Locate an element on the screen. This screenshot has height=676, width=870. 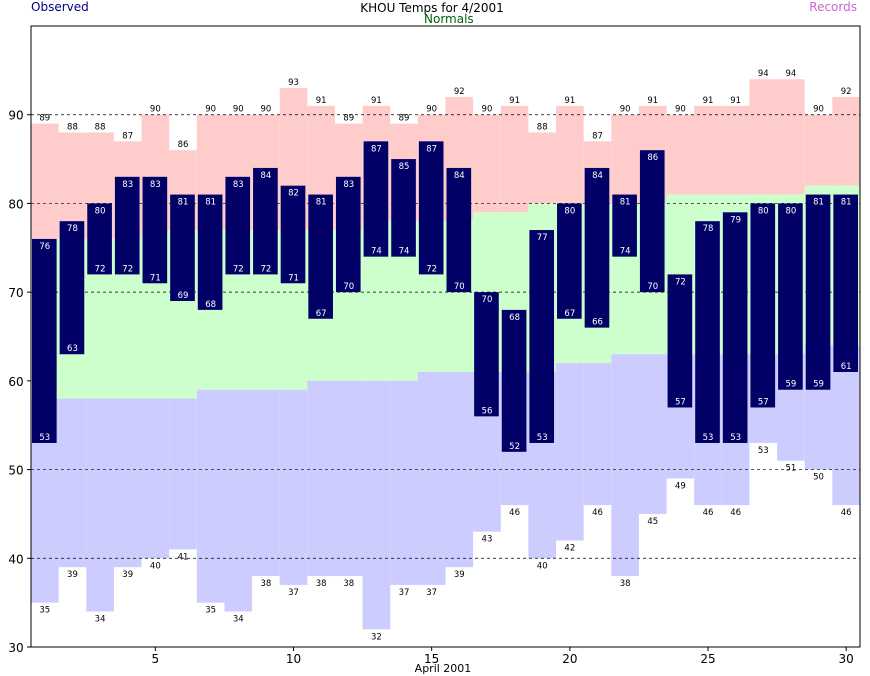
observed-low-label: 63 is located at coordinates (72, 349).